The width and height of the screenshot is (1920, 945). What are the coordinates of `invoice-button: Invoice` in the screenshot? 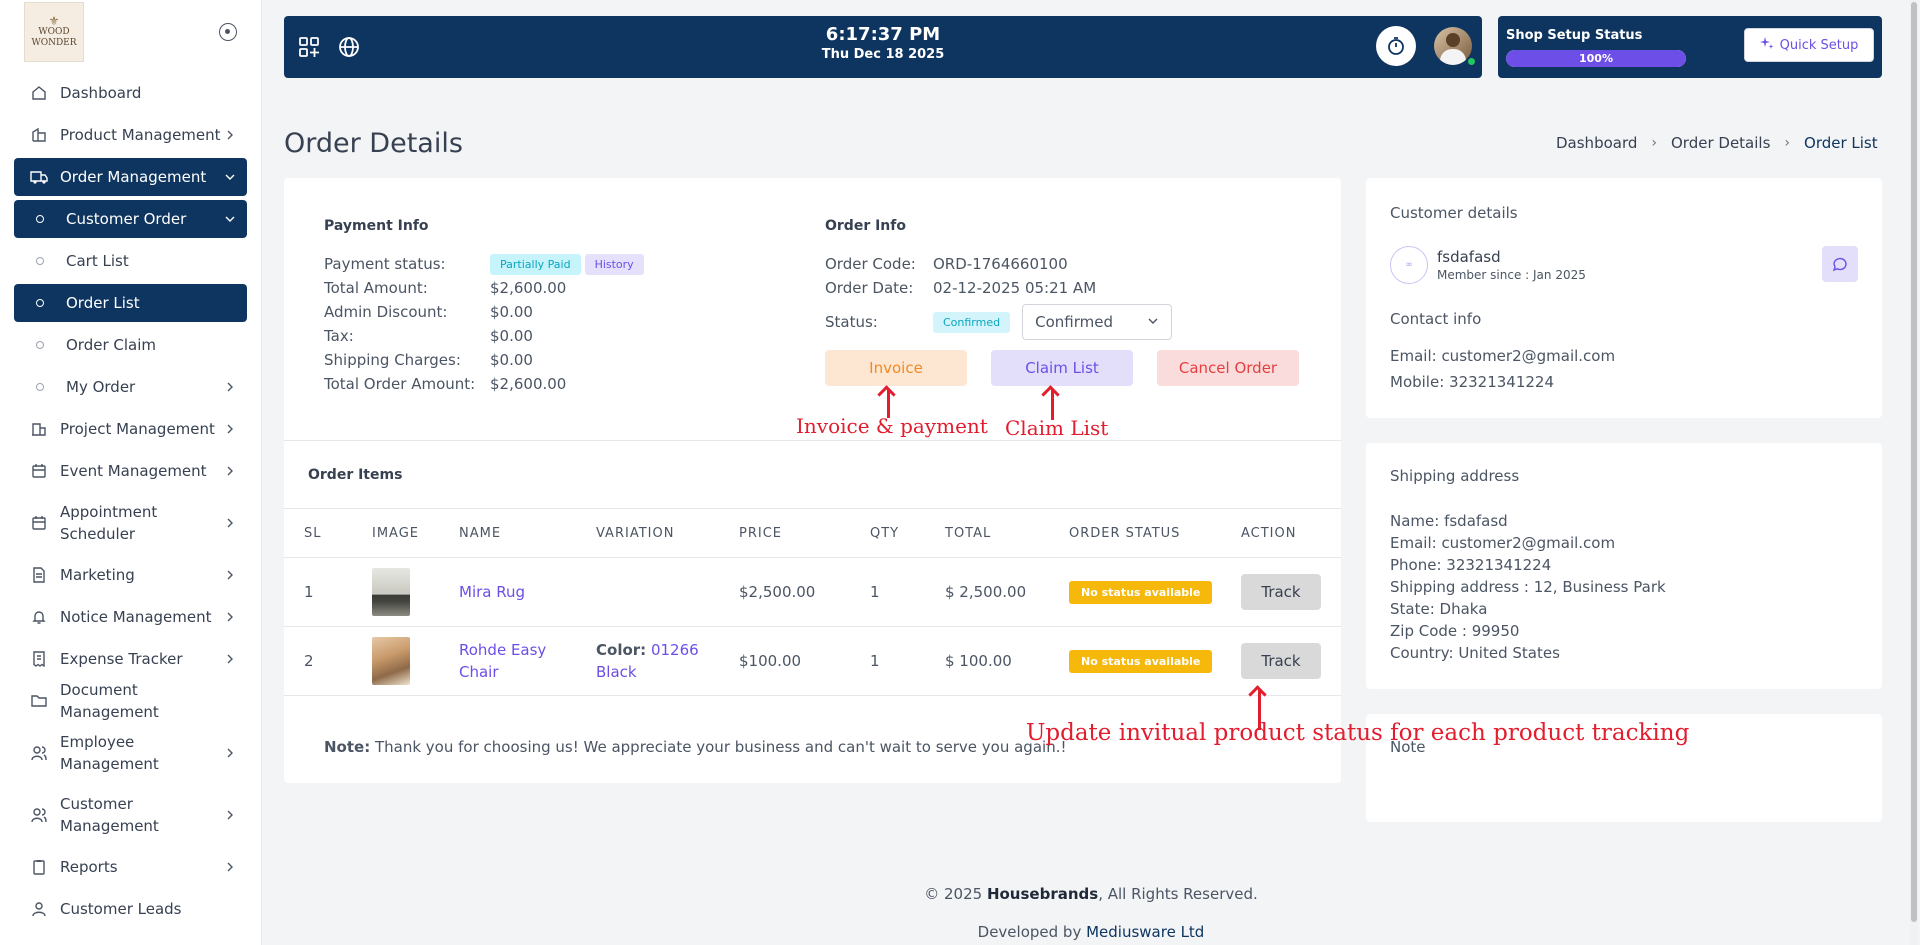 It's located at (896, 368).